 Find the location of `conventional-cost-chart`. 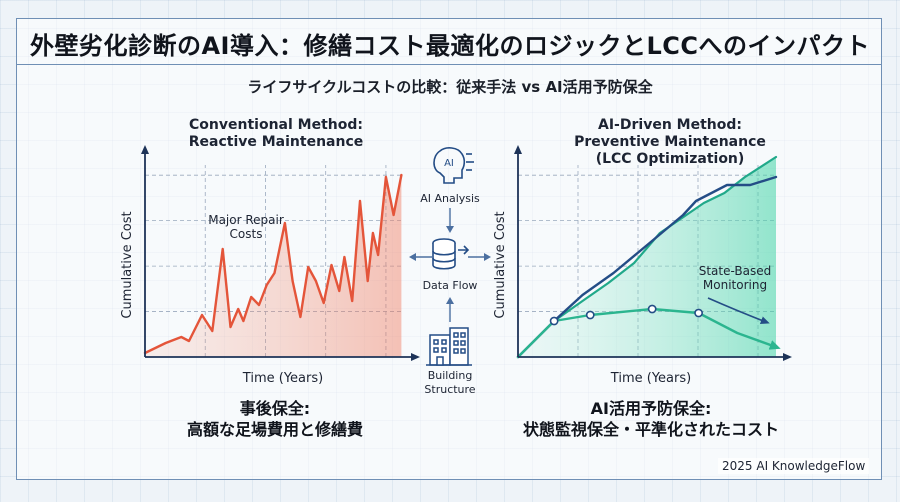

conventional-cost-chart is located at coordinates (280, 253).